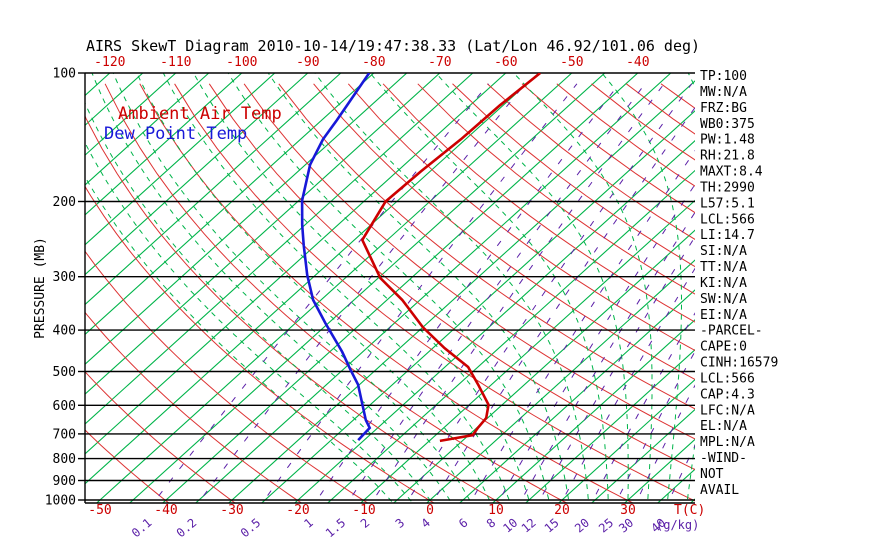  What do you see at coordinates (628, 510) in the screenshot?
I see `bottom-axis-label: 30` at bounding box center [628, 510].